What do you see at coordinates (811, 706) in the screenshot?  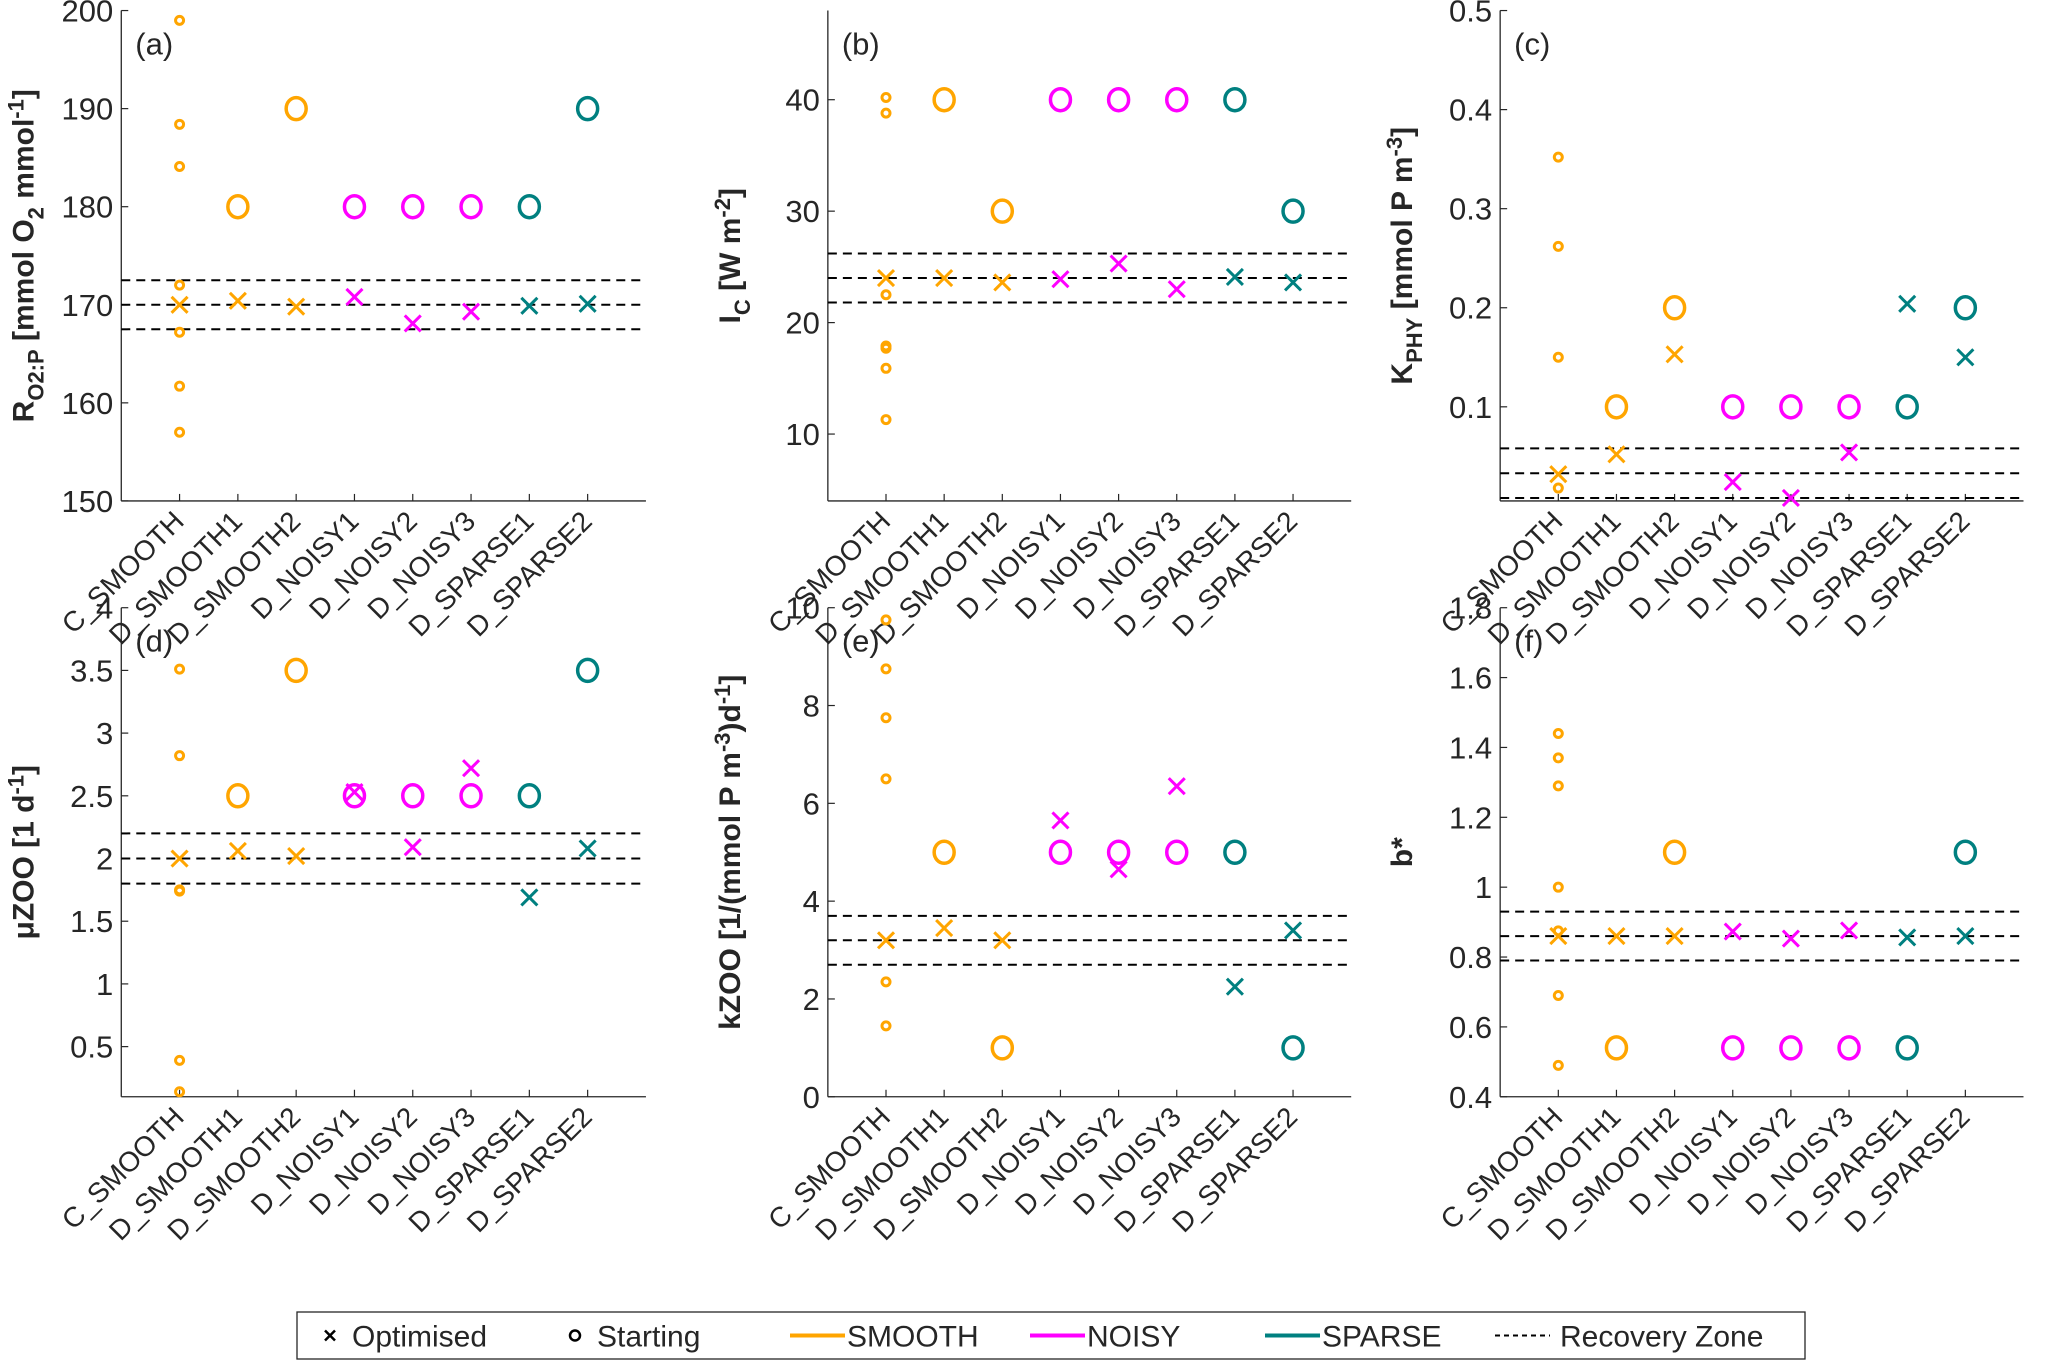 I see `y-tick-label: 8` at bounding box center [811, 706].